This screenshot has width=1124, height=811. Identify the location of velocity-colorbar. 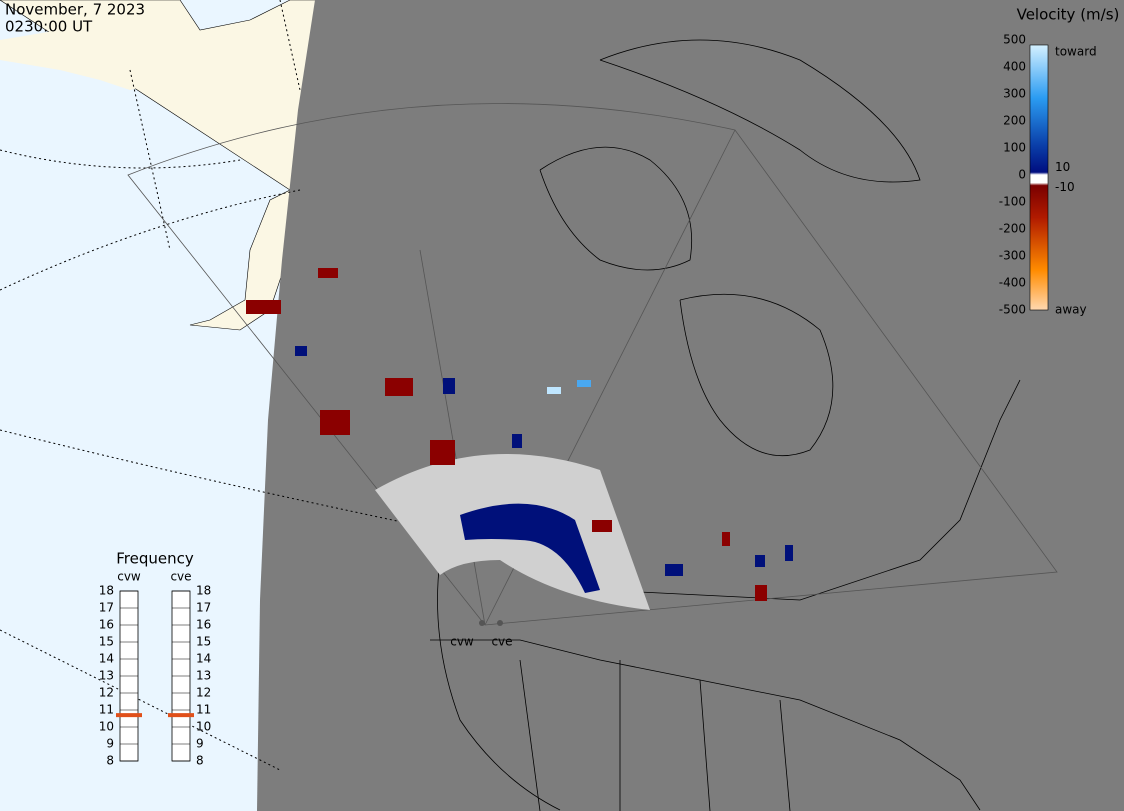
(1039, 177).